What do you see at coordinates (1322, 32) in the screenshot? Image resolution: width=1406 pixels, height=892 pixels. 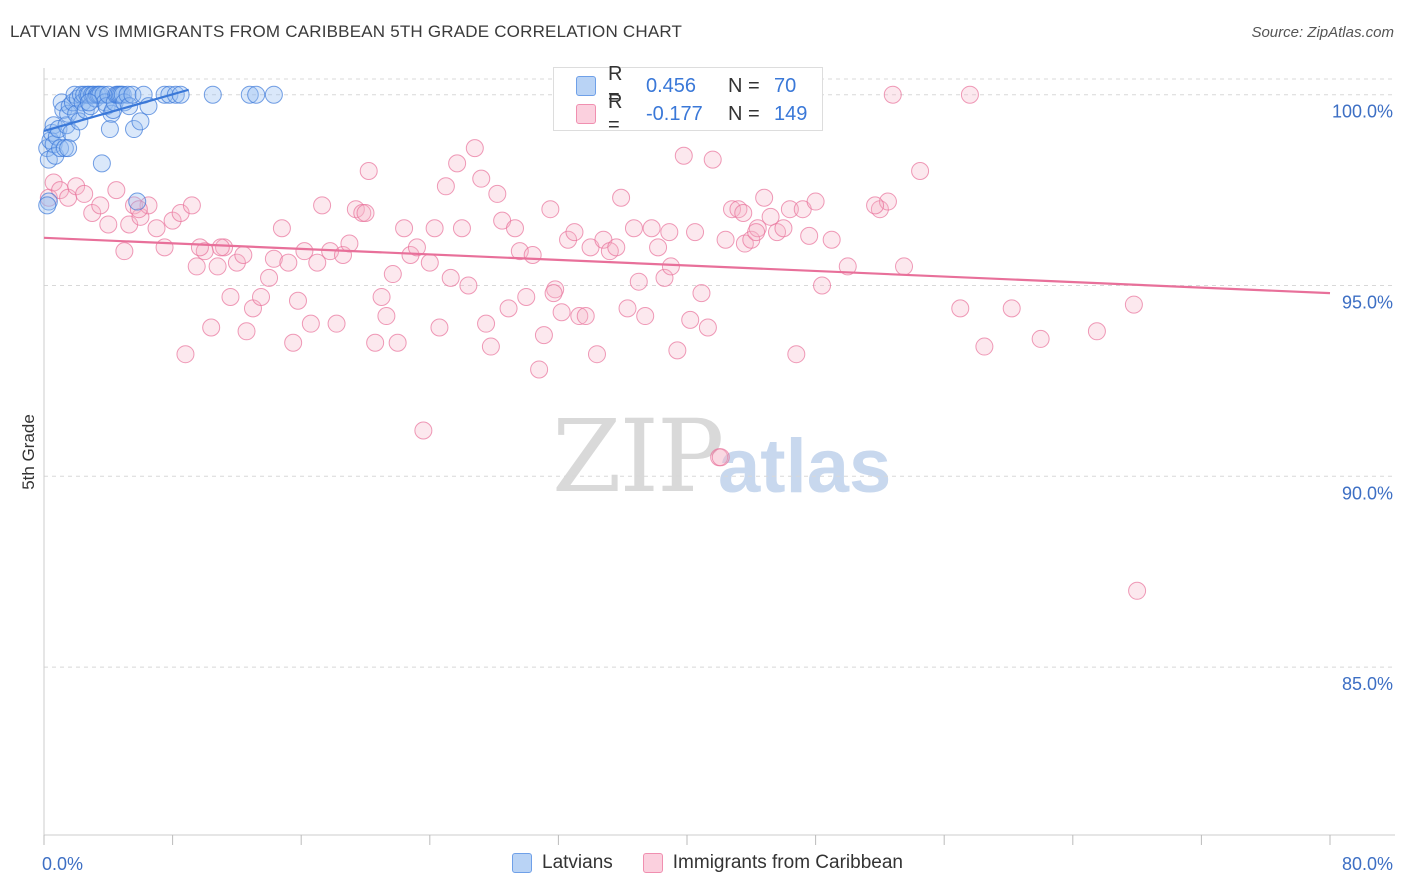 I see `source-label: Source: ZipAtlas.com` at bounding box center [1322, 32].